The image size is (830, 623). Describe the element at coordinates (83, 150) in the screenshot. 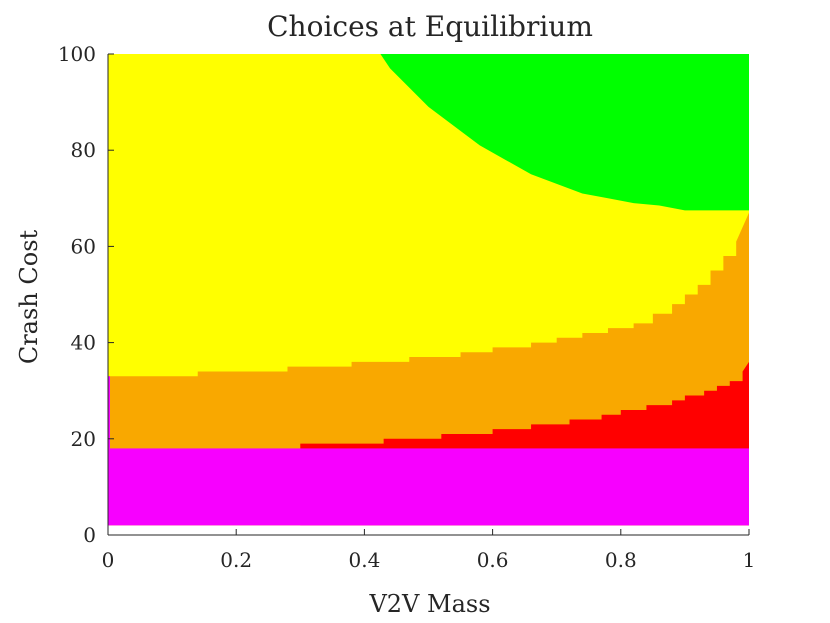

I see `y-tick-label: 80` at that location.